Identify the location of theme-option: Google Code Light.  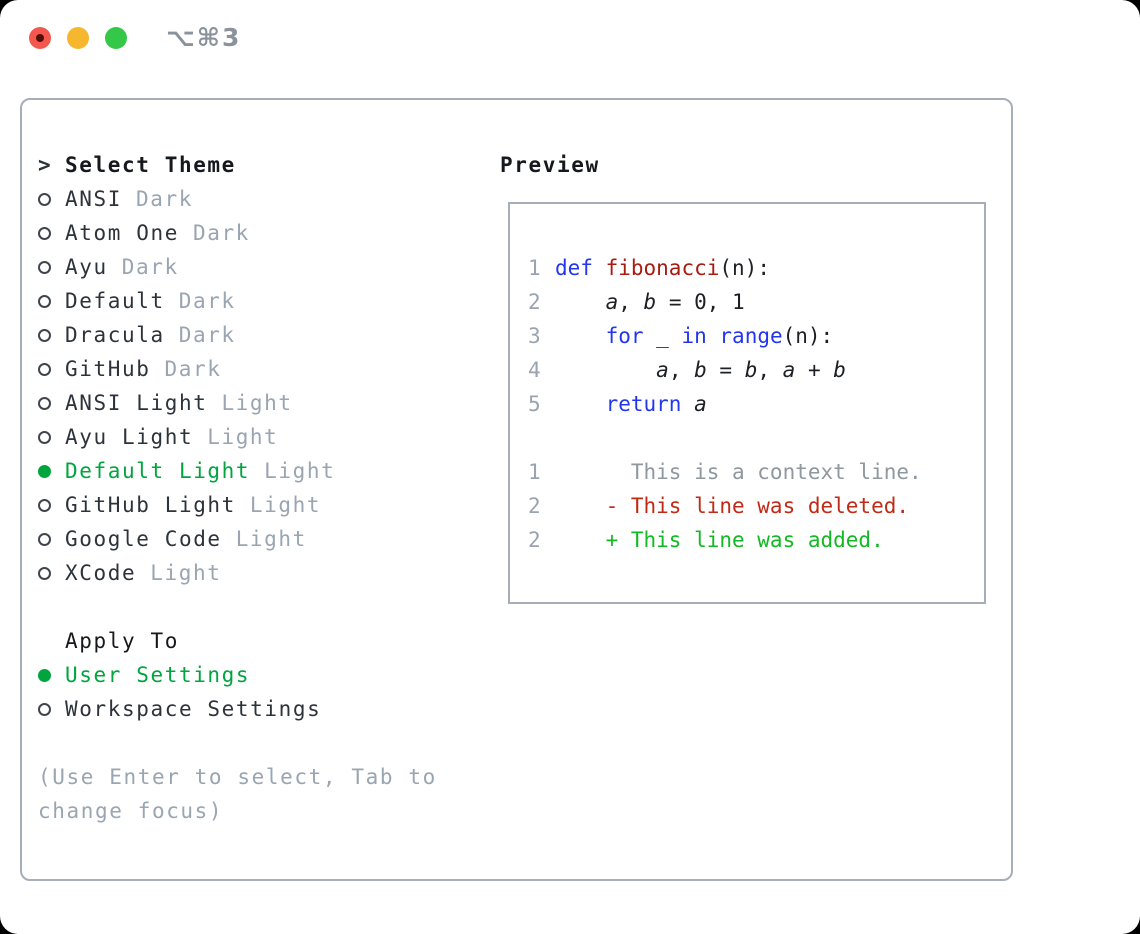
(186, 539).